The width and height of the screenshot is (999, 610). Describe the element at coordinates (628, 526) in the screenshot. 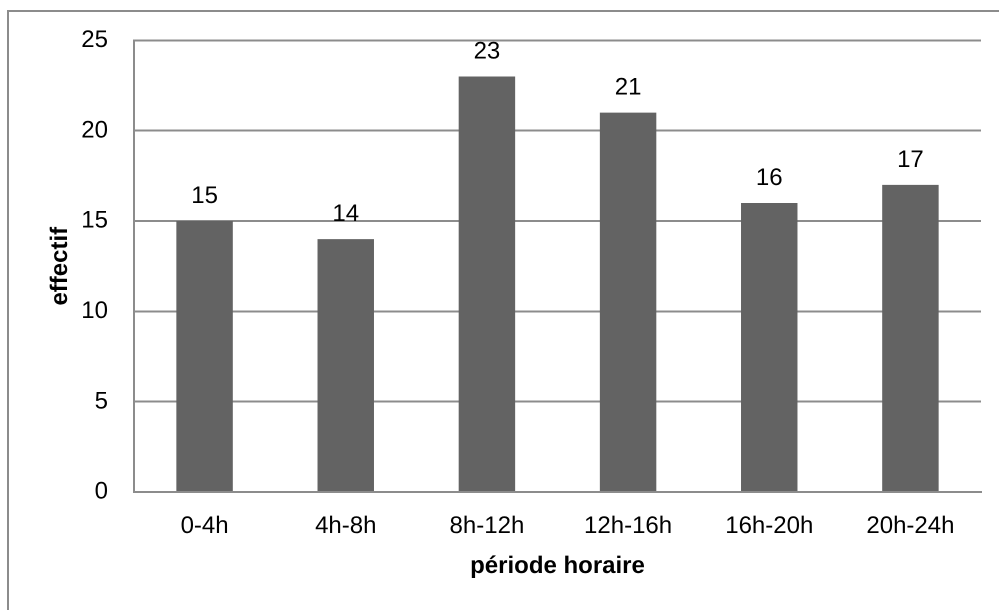

I see `x-tick-label: 12h-16h` at that location.